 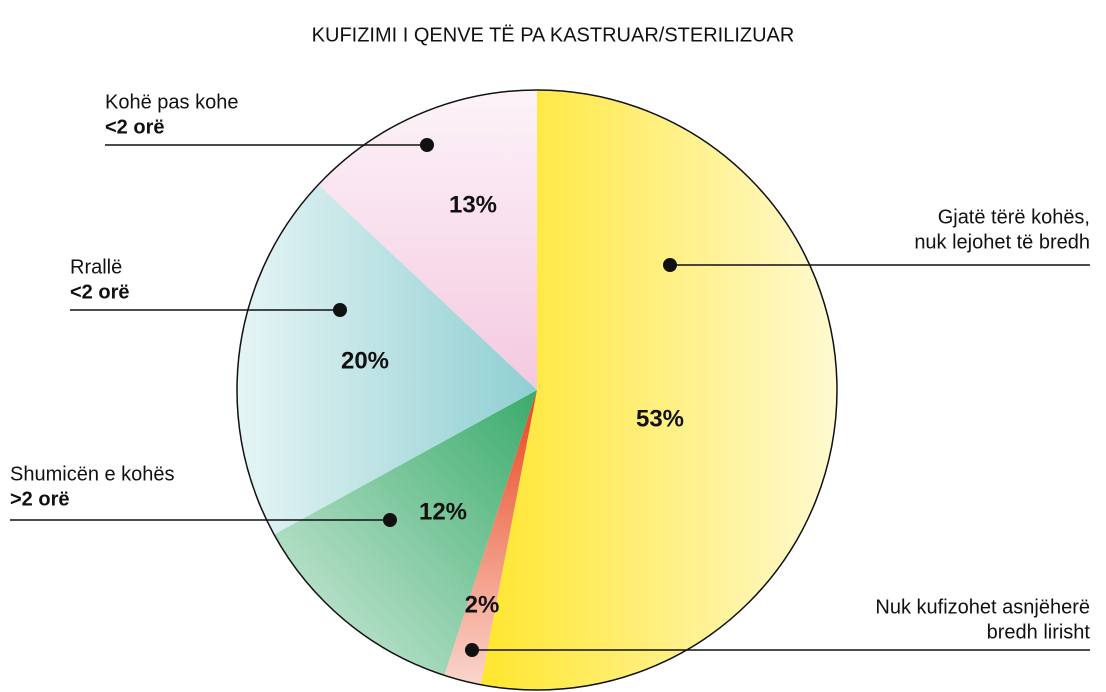 I want to click on category-label: Gjatë tërë kohës,, so click(x=1014, y=217).